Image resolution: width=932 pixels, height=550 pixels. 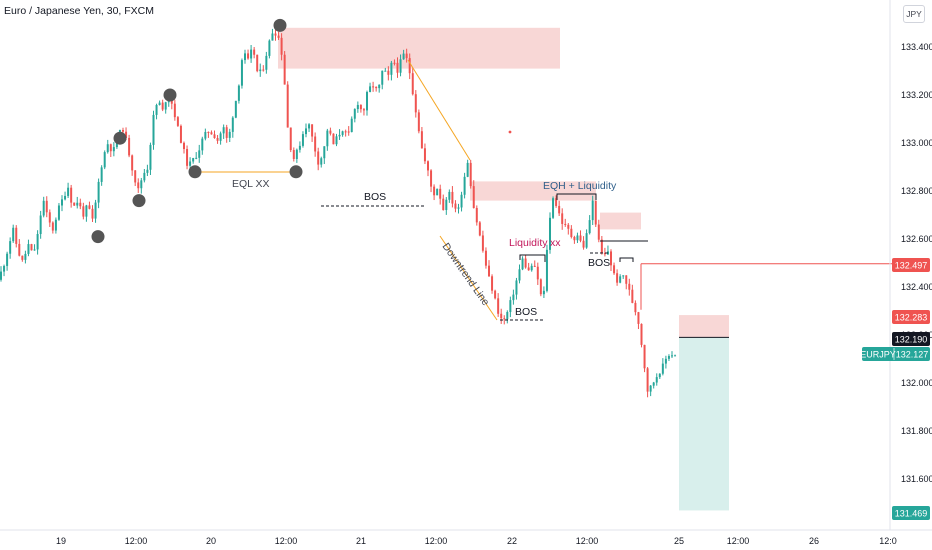 What do you see at coordinates (911, 318) in the screenshot?
I see `badge-stop-text: 132.283` at bounding box center [911, 318].